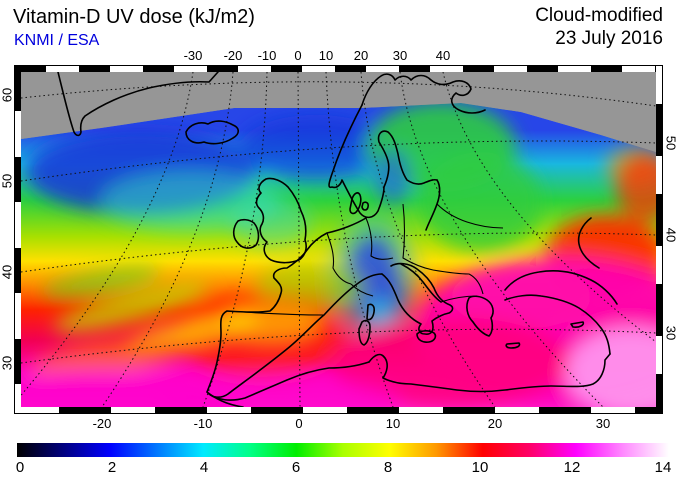  Describe the element at coordinates (134, 17) in the screenshot. I see `page-title: Vitamin-D UV dose (kJ/m2)` at that location.